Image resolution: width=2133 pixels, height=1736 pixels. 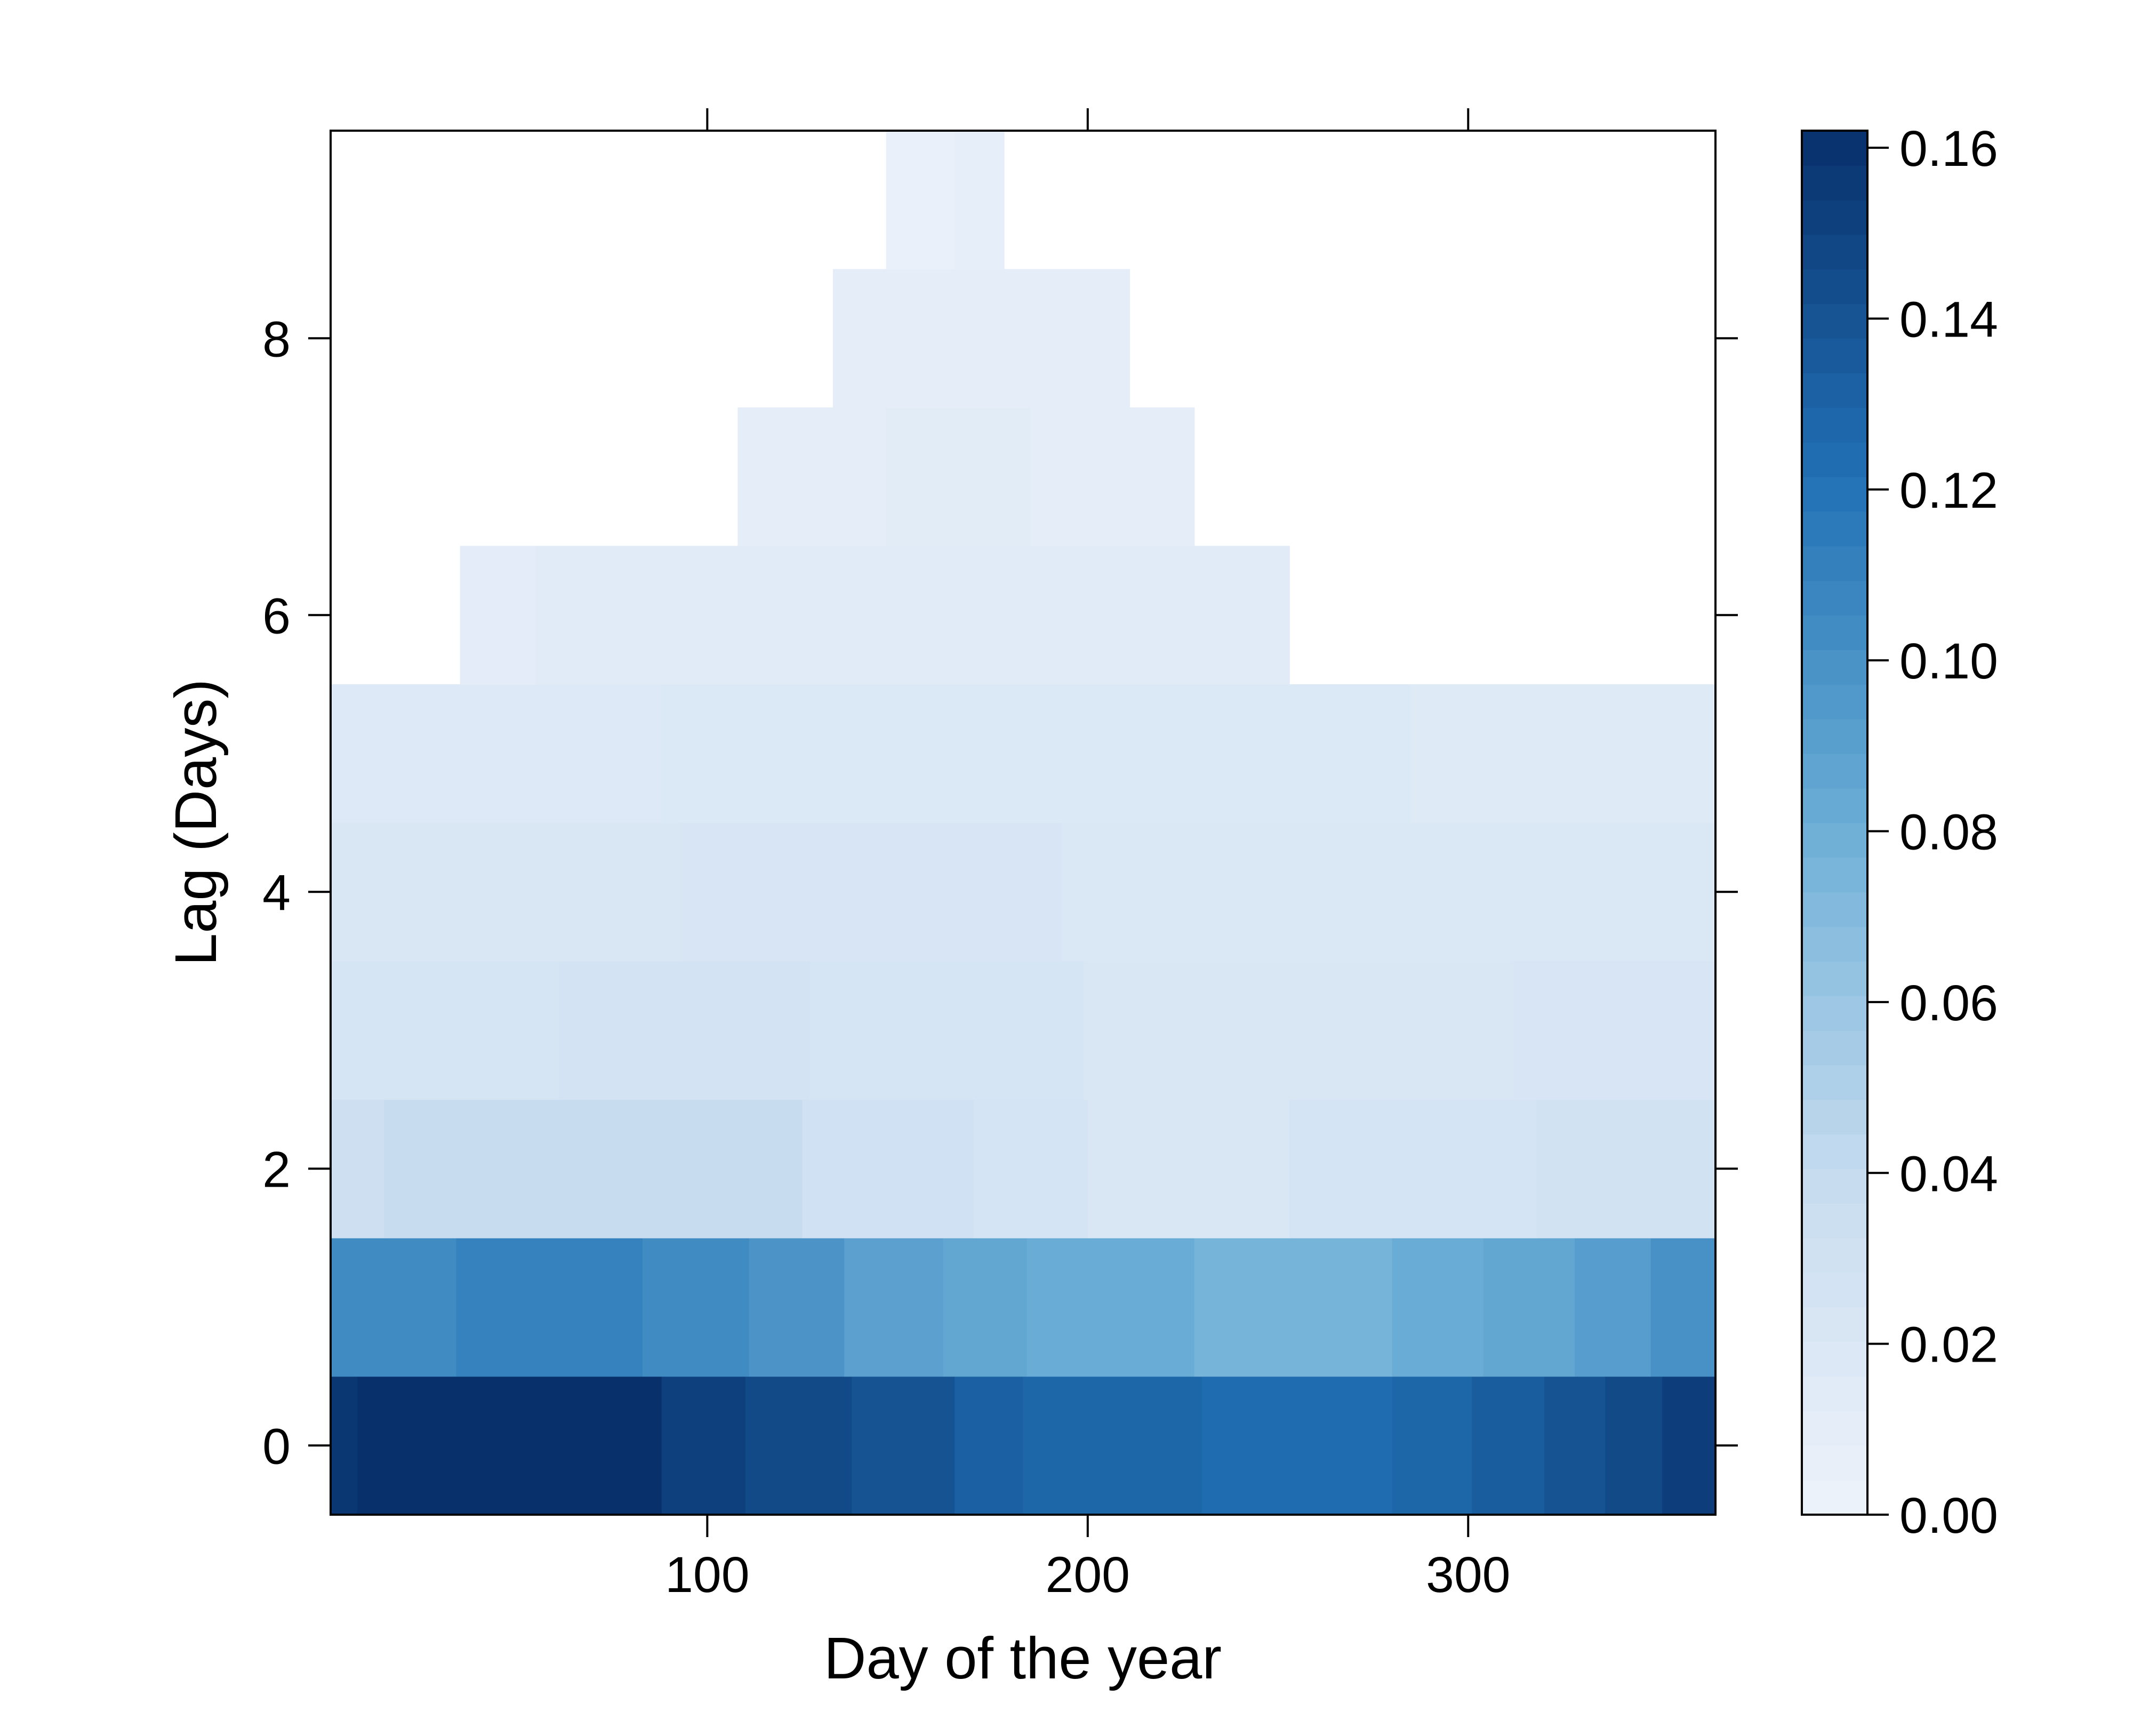 I want to click on colorbar: 0.00 0.02 0.04 0.06 0.08 0.10 0.12 0.14 0.16, so click(x=1899, y=832).